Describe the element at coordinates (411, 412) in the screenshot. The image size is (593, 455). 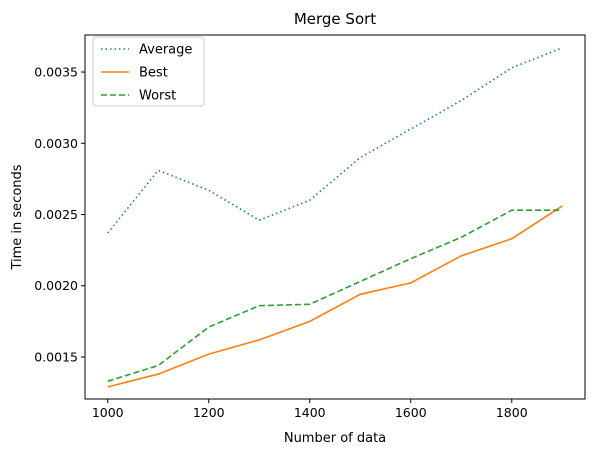
I see `x-tick-label: 1600` at that location.